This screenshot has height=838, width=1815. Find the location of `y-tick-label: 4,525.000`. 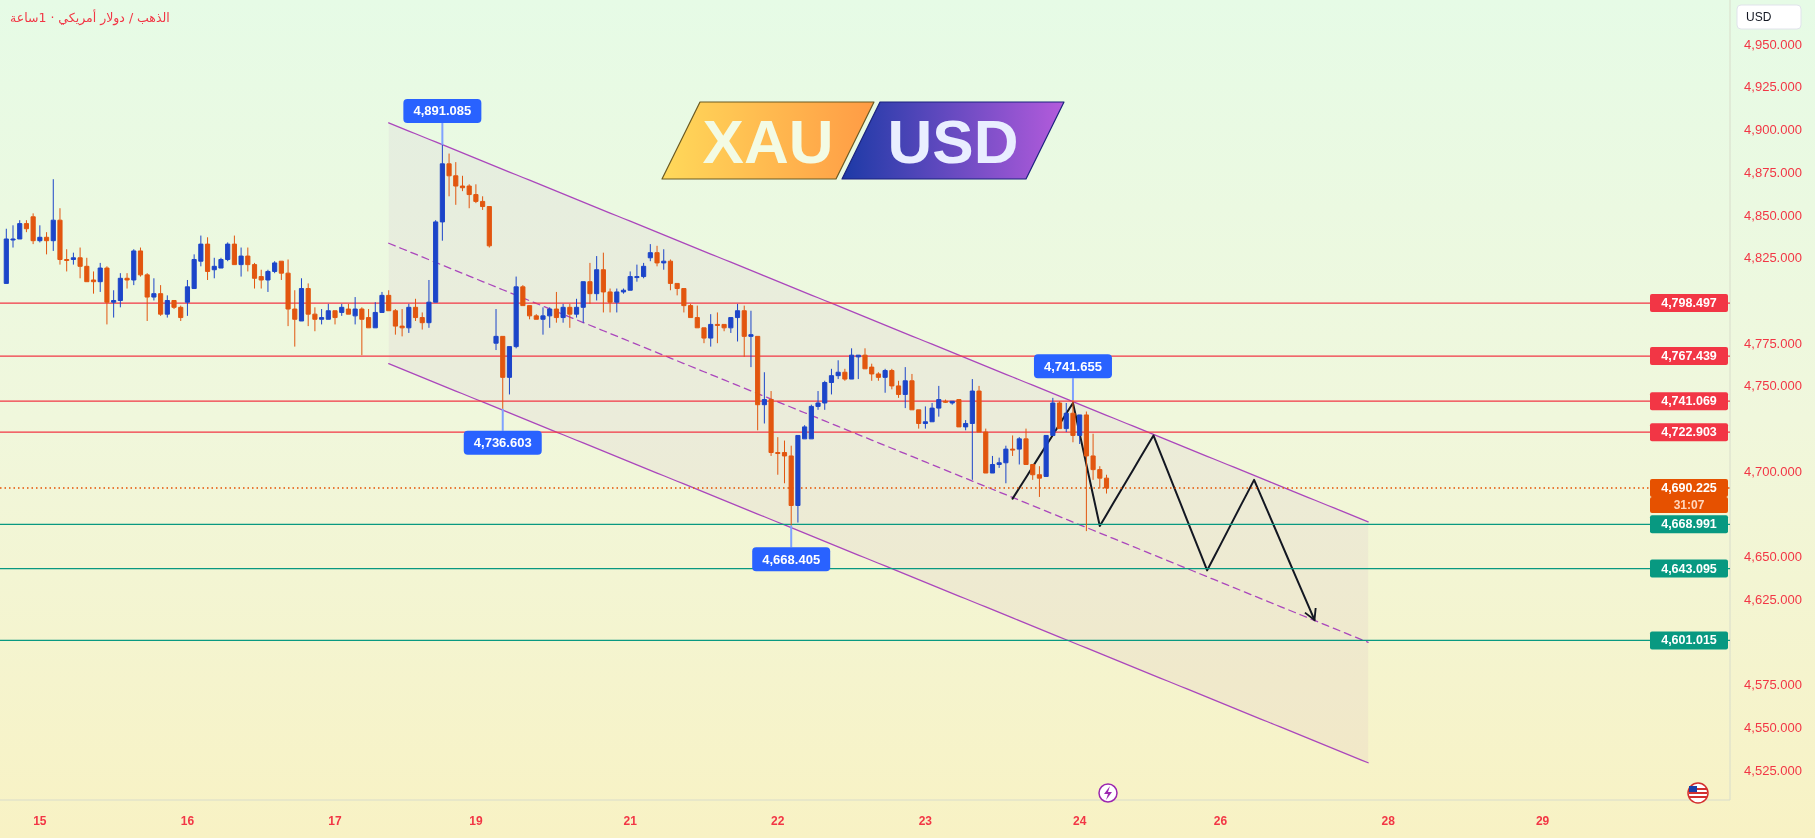

y-tick-label: 4,525.000 is located at coordinates (1773, 770).